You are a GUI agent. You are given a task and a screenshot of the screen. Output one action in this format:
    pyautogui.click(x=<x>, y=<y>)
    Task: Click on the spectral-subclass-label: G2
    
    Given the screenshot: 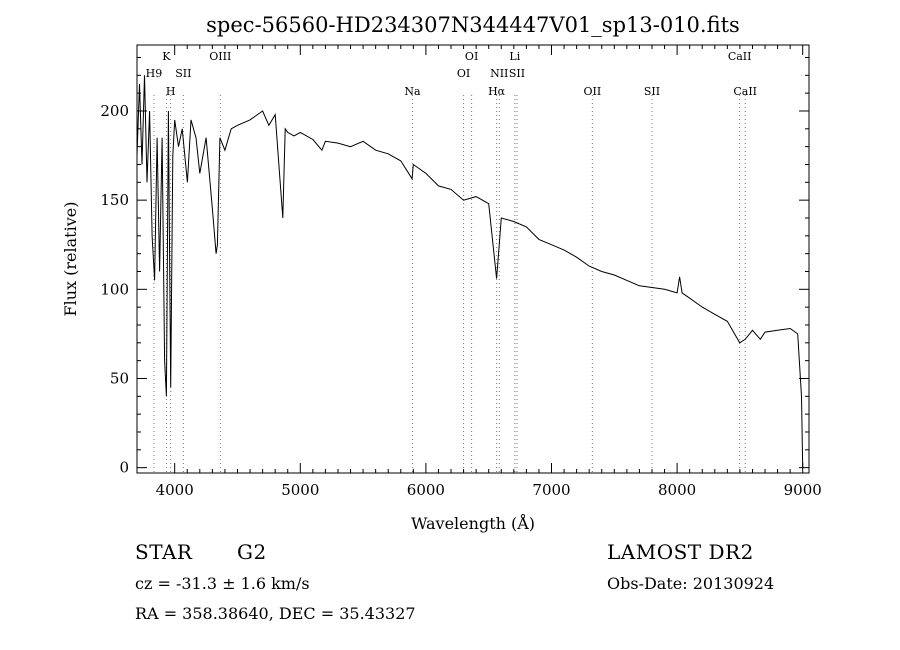 What is the action you would take?
    pyautogui.click(x=252, y=552)
    